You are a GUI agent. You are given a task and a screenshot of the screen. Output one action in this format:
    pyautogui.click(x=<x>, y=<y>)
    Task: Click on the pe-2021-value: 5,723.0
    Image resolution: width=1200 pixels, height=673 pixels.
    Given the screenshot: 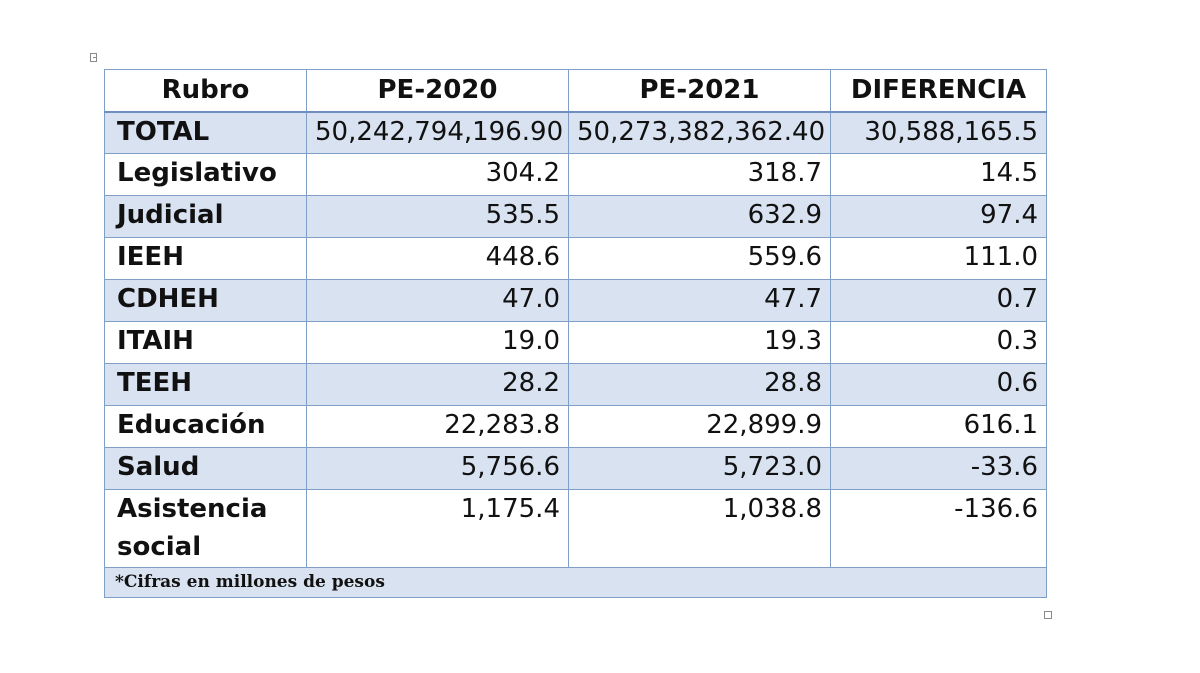 What is the action you would take?
    pyautogui.click(x=699, y=468)
    